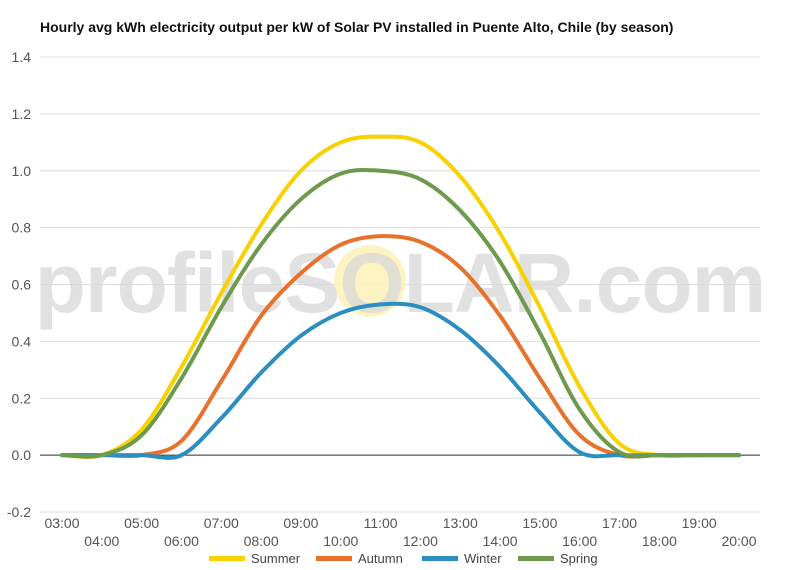 This screenshot has width=800, height=570. What do you see at coordinates (22, 171) in the screenshot?
I see `y-tick-label: 1.0` at bounding box center [22, 171].